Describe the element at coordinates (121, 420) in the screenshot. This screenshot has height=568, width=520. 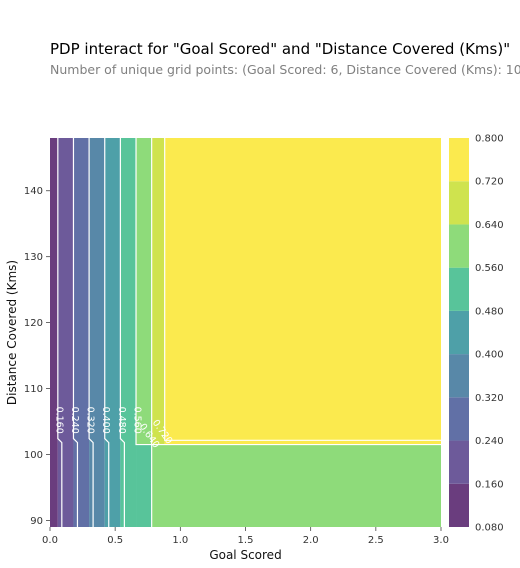
I see `contour-label: 0.480` at that location.